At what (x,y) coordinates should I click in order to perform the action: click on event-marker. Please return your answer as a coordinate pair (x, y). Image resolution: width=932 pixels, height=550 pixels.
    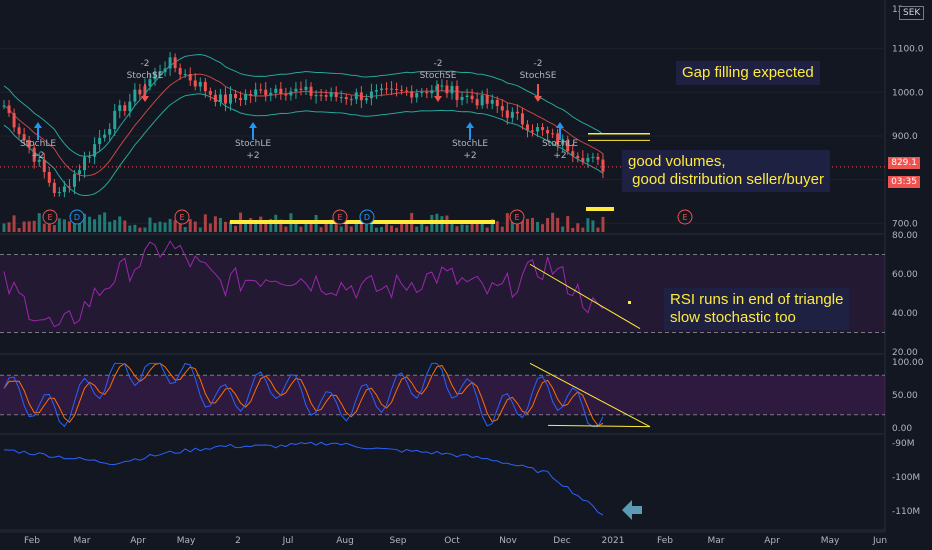
    Looking at the image, I should click on (50, 217).